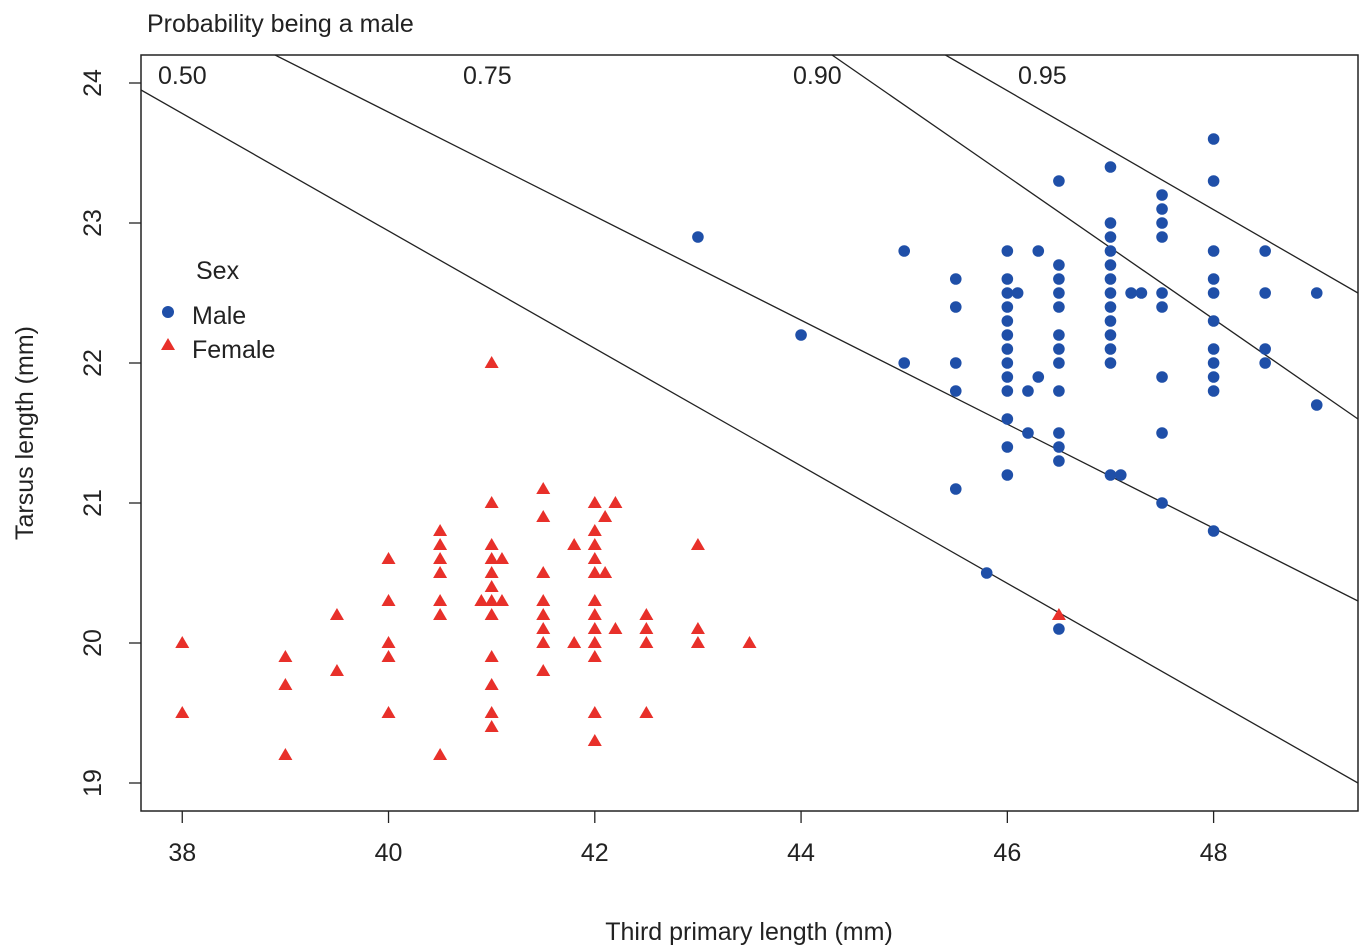  I want to click on legend-male-marker, so click(168, 312).